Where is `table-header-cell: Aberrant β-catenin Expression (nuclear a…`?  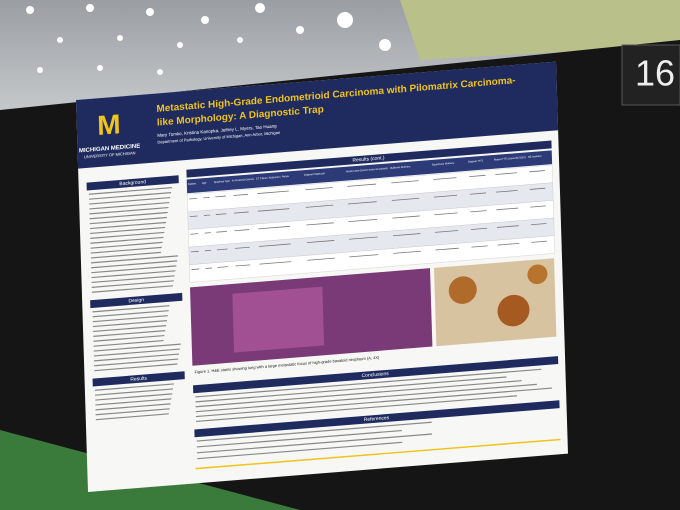 table-header-cell: Aberrant β-catenin Expression (nuclear a… is located at coordinates (367, 169).